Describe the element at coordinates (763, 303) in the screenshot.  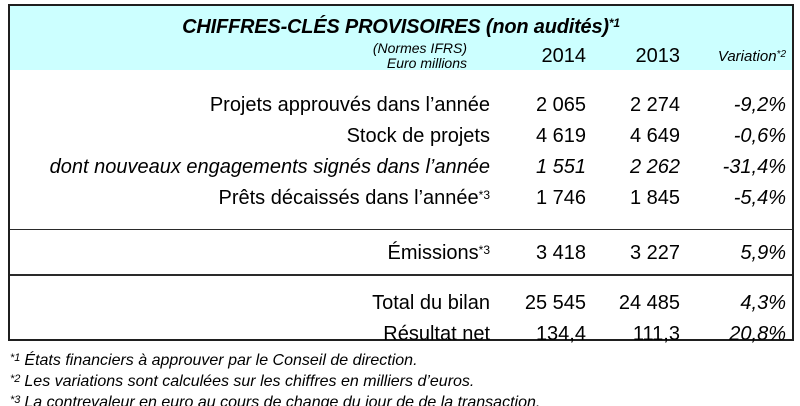
I see `value-variation: 4,3%` at that location.